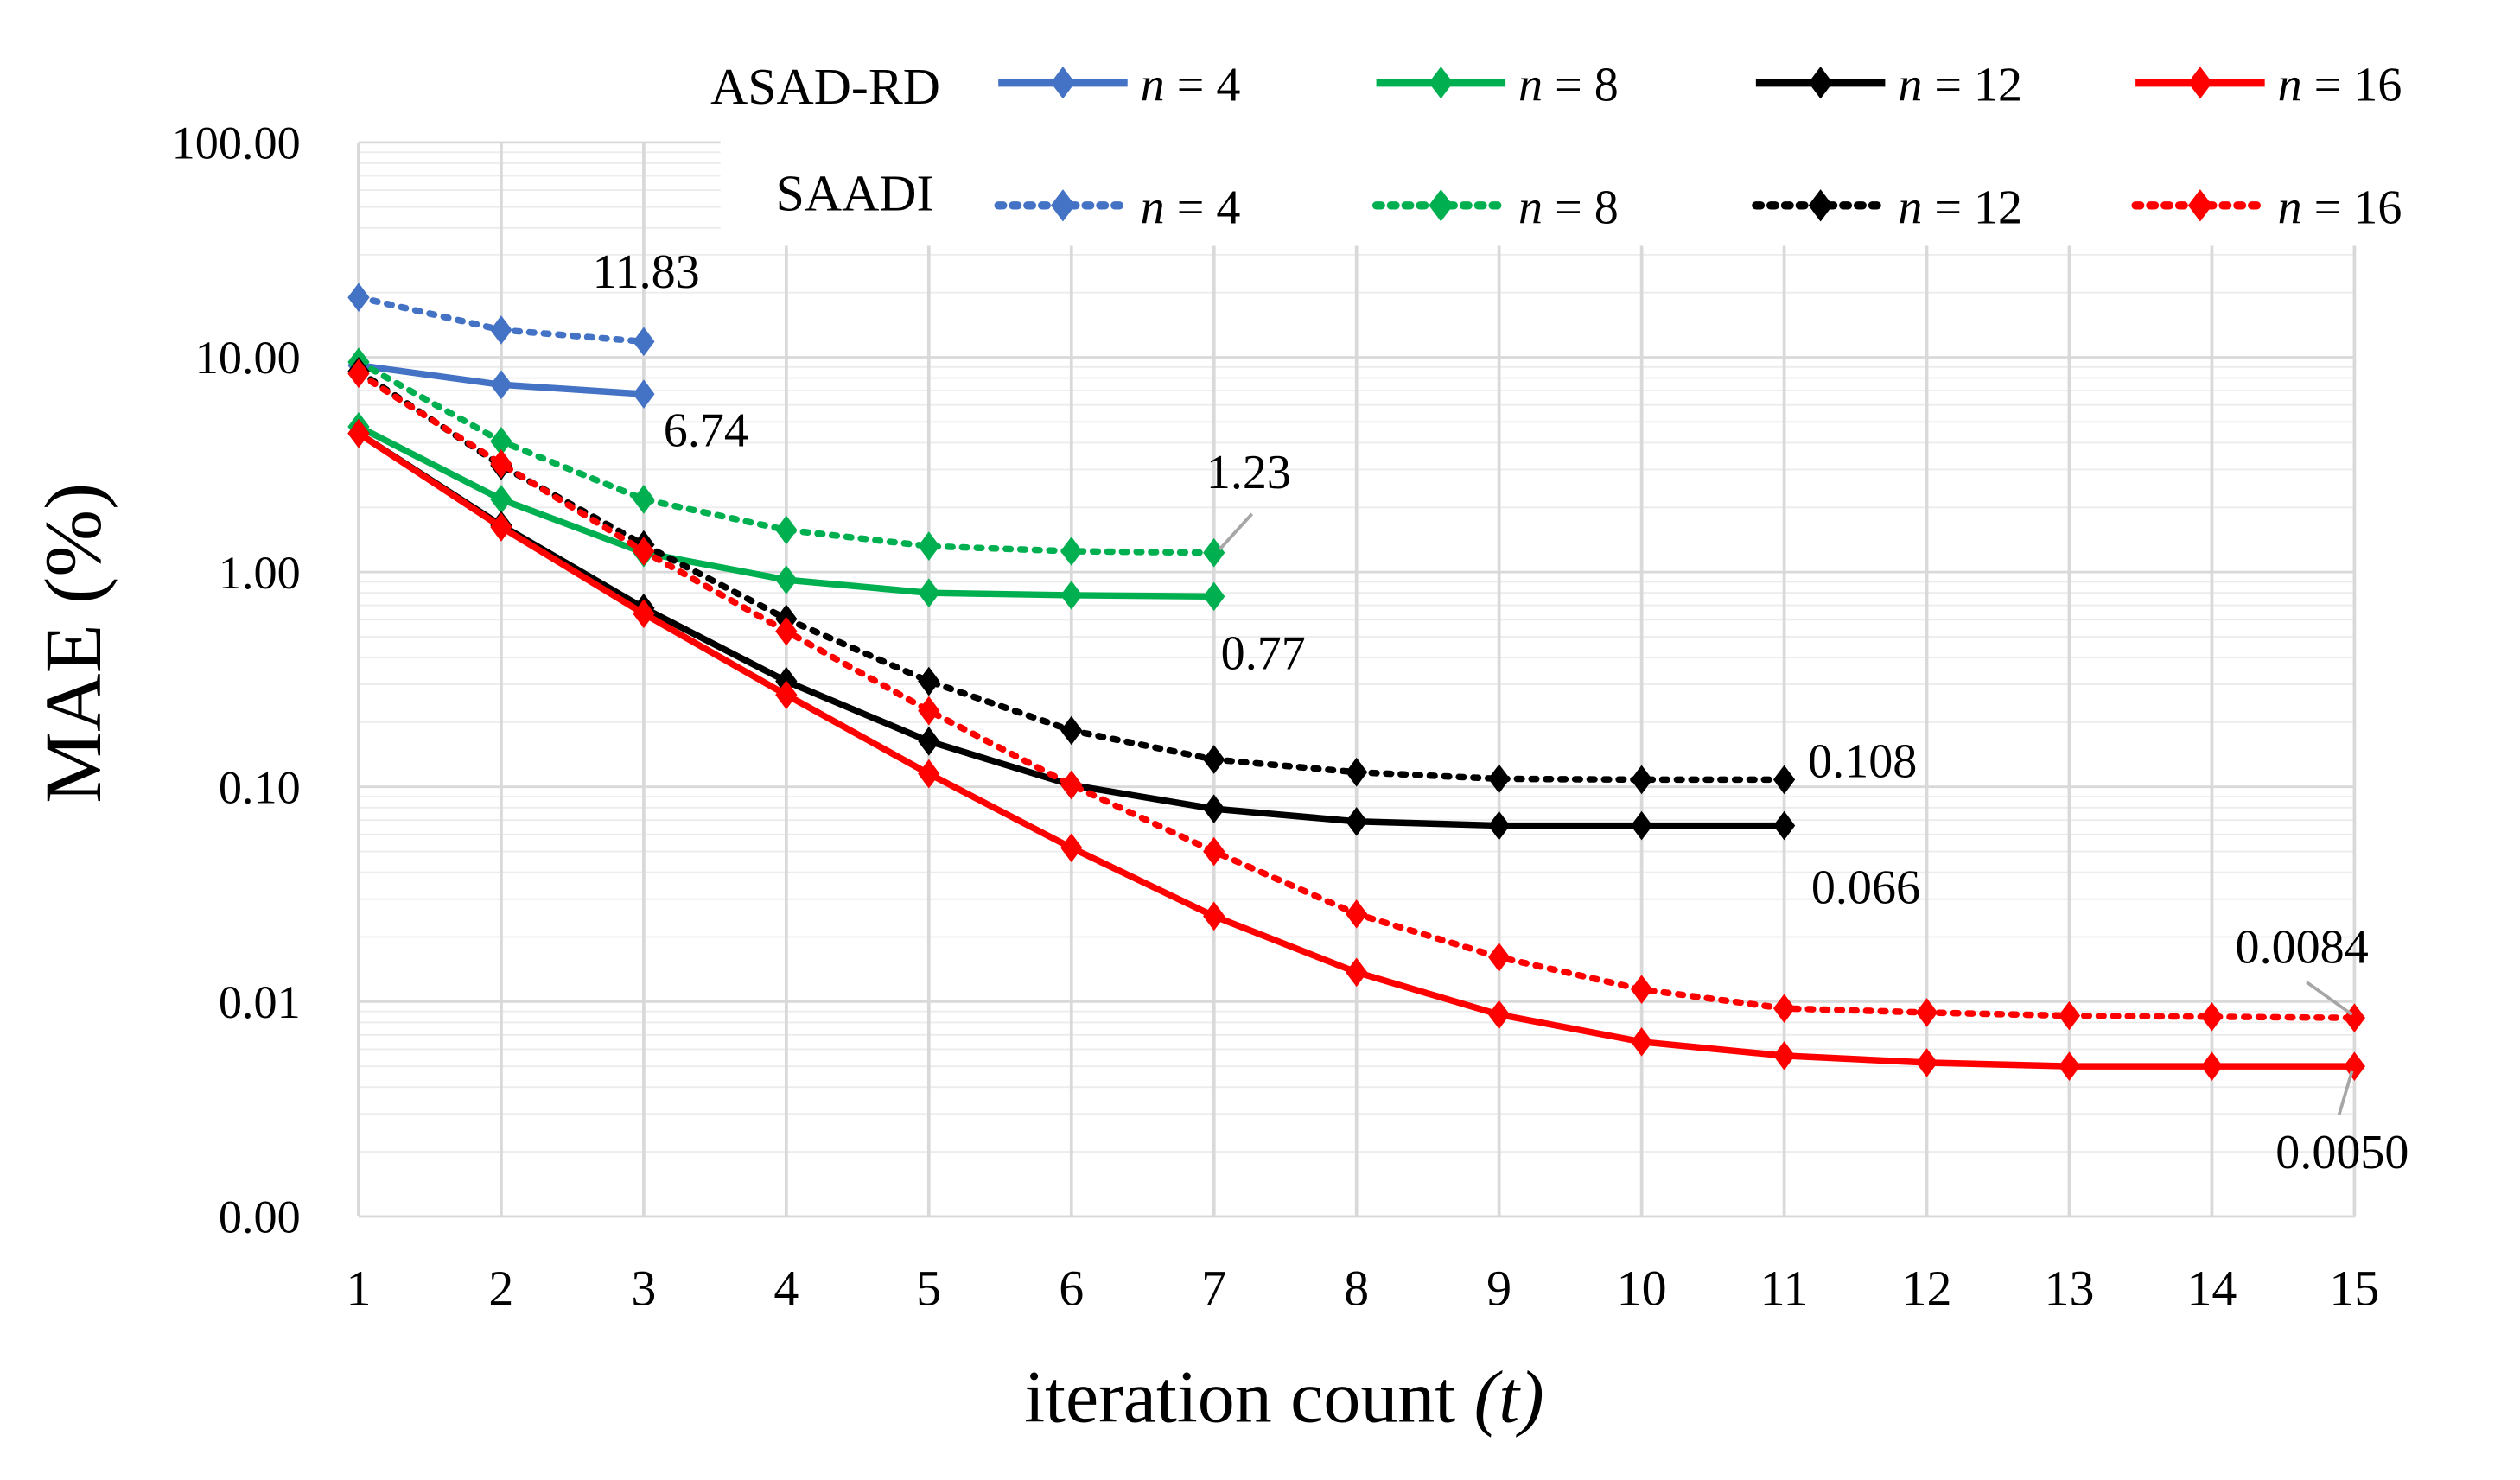  I want to click on x-tick-label: 14, so click(2211, 1289).